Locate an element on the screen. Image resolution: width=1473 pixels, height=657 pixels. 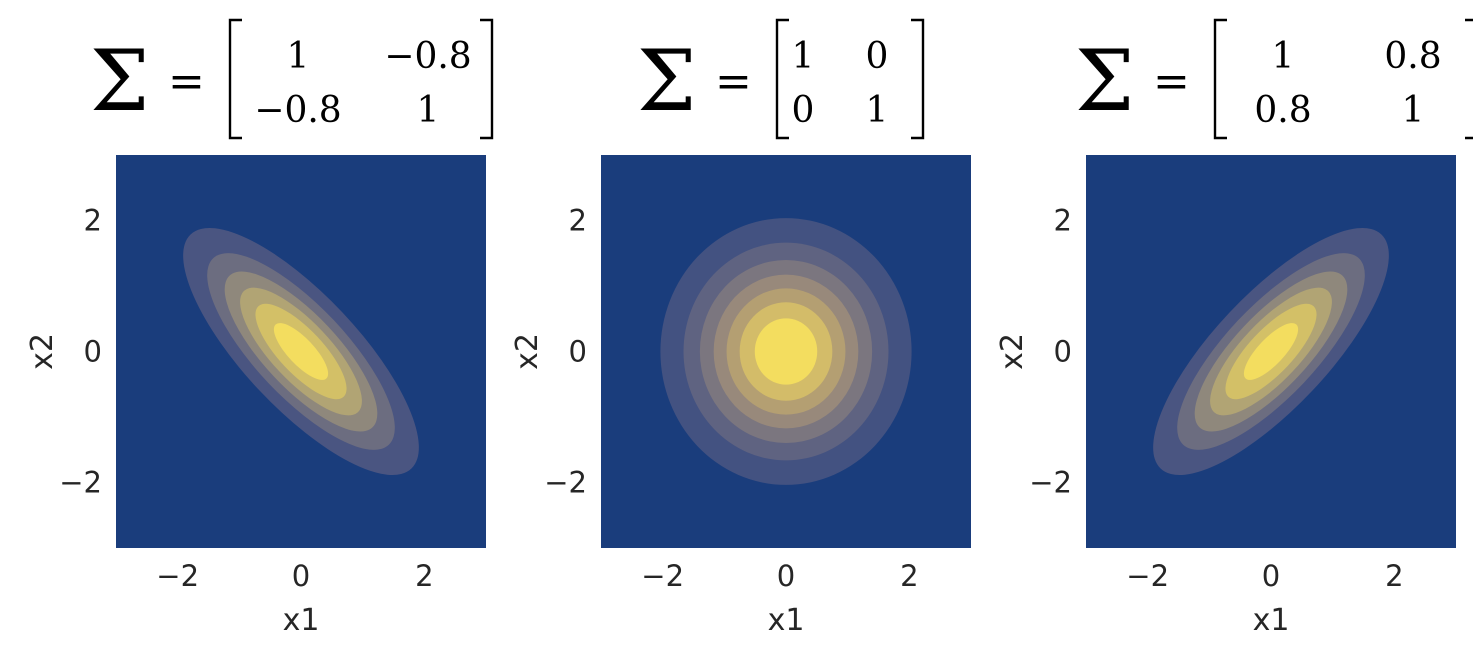
panel-title: Σ = 1 0.8 0.8 1 is located at coordinates (1274, 79).